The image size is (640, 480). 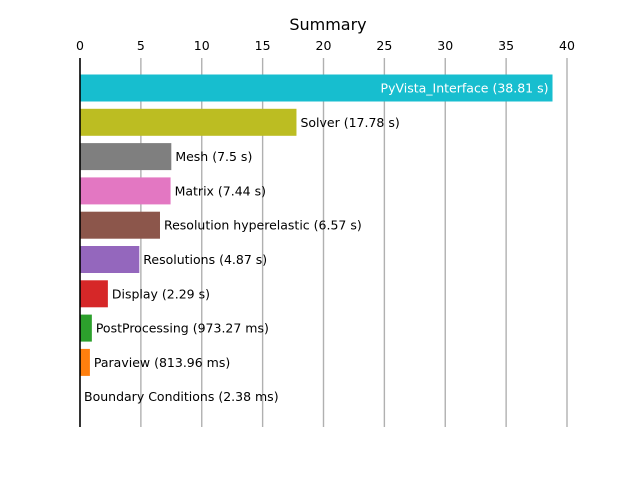 I want to click on x-tick-label: 30, so click(x=445, y=45).